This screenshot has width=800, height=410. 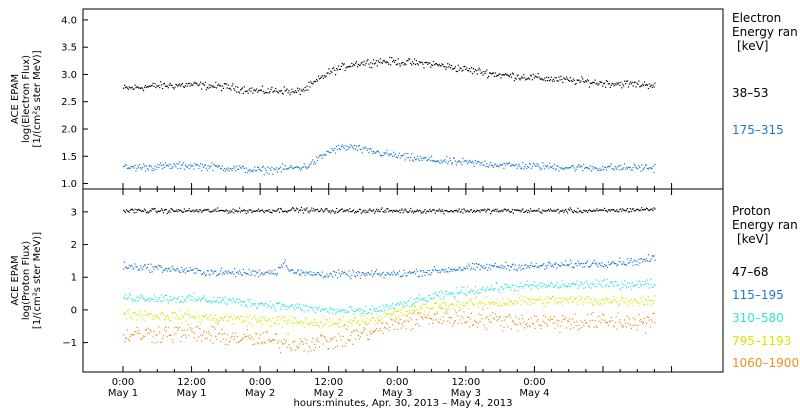 I want to click on electron-x-ticks, so click(x=397, y=186).